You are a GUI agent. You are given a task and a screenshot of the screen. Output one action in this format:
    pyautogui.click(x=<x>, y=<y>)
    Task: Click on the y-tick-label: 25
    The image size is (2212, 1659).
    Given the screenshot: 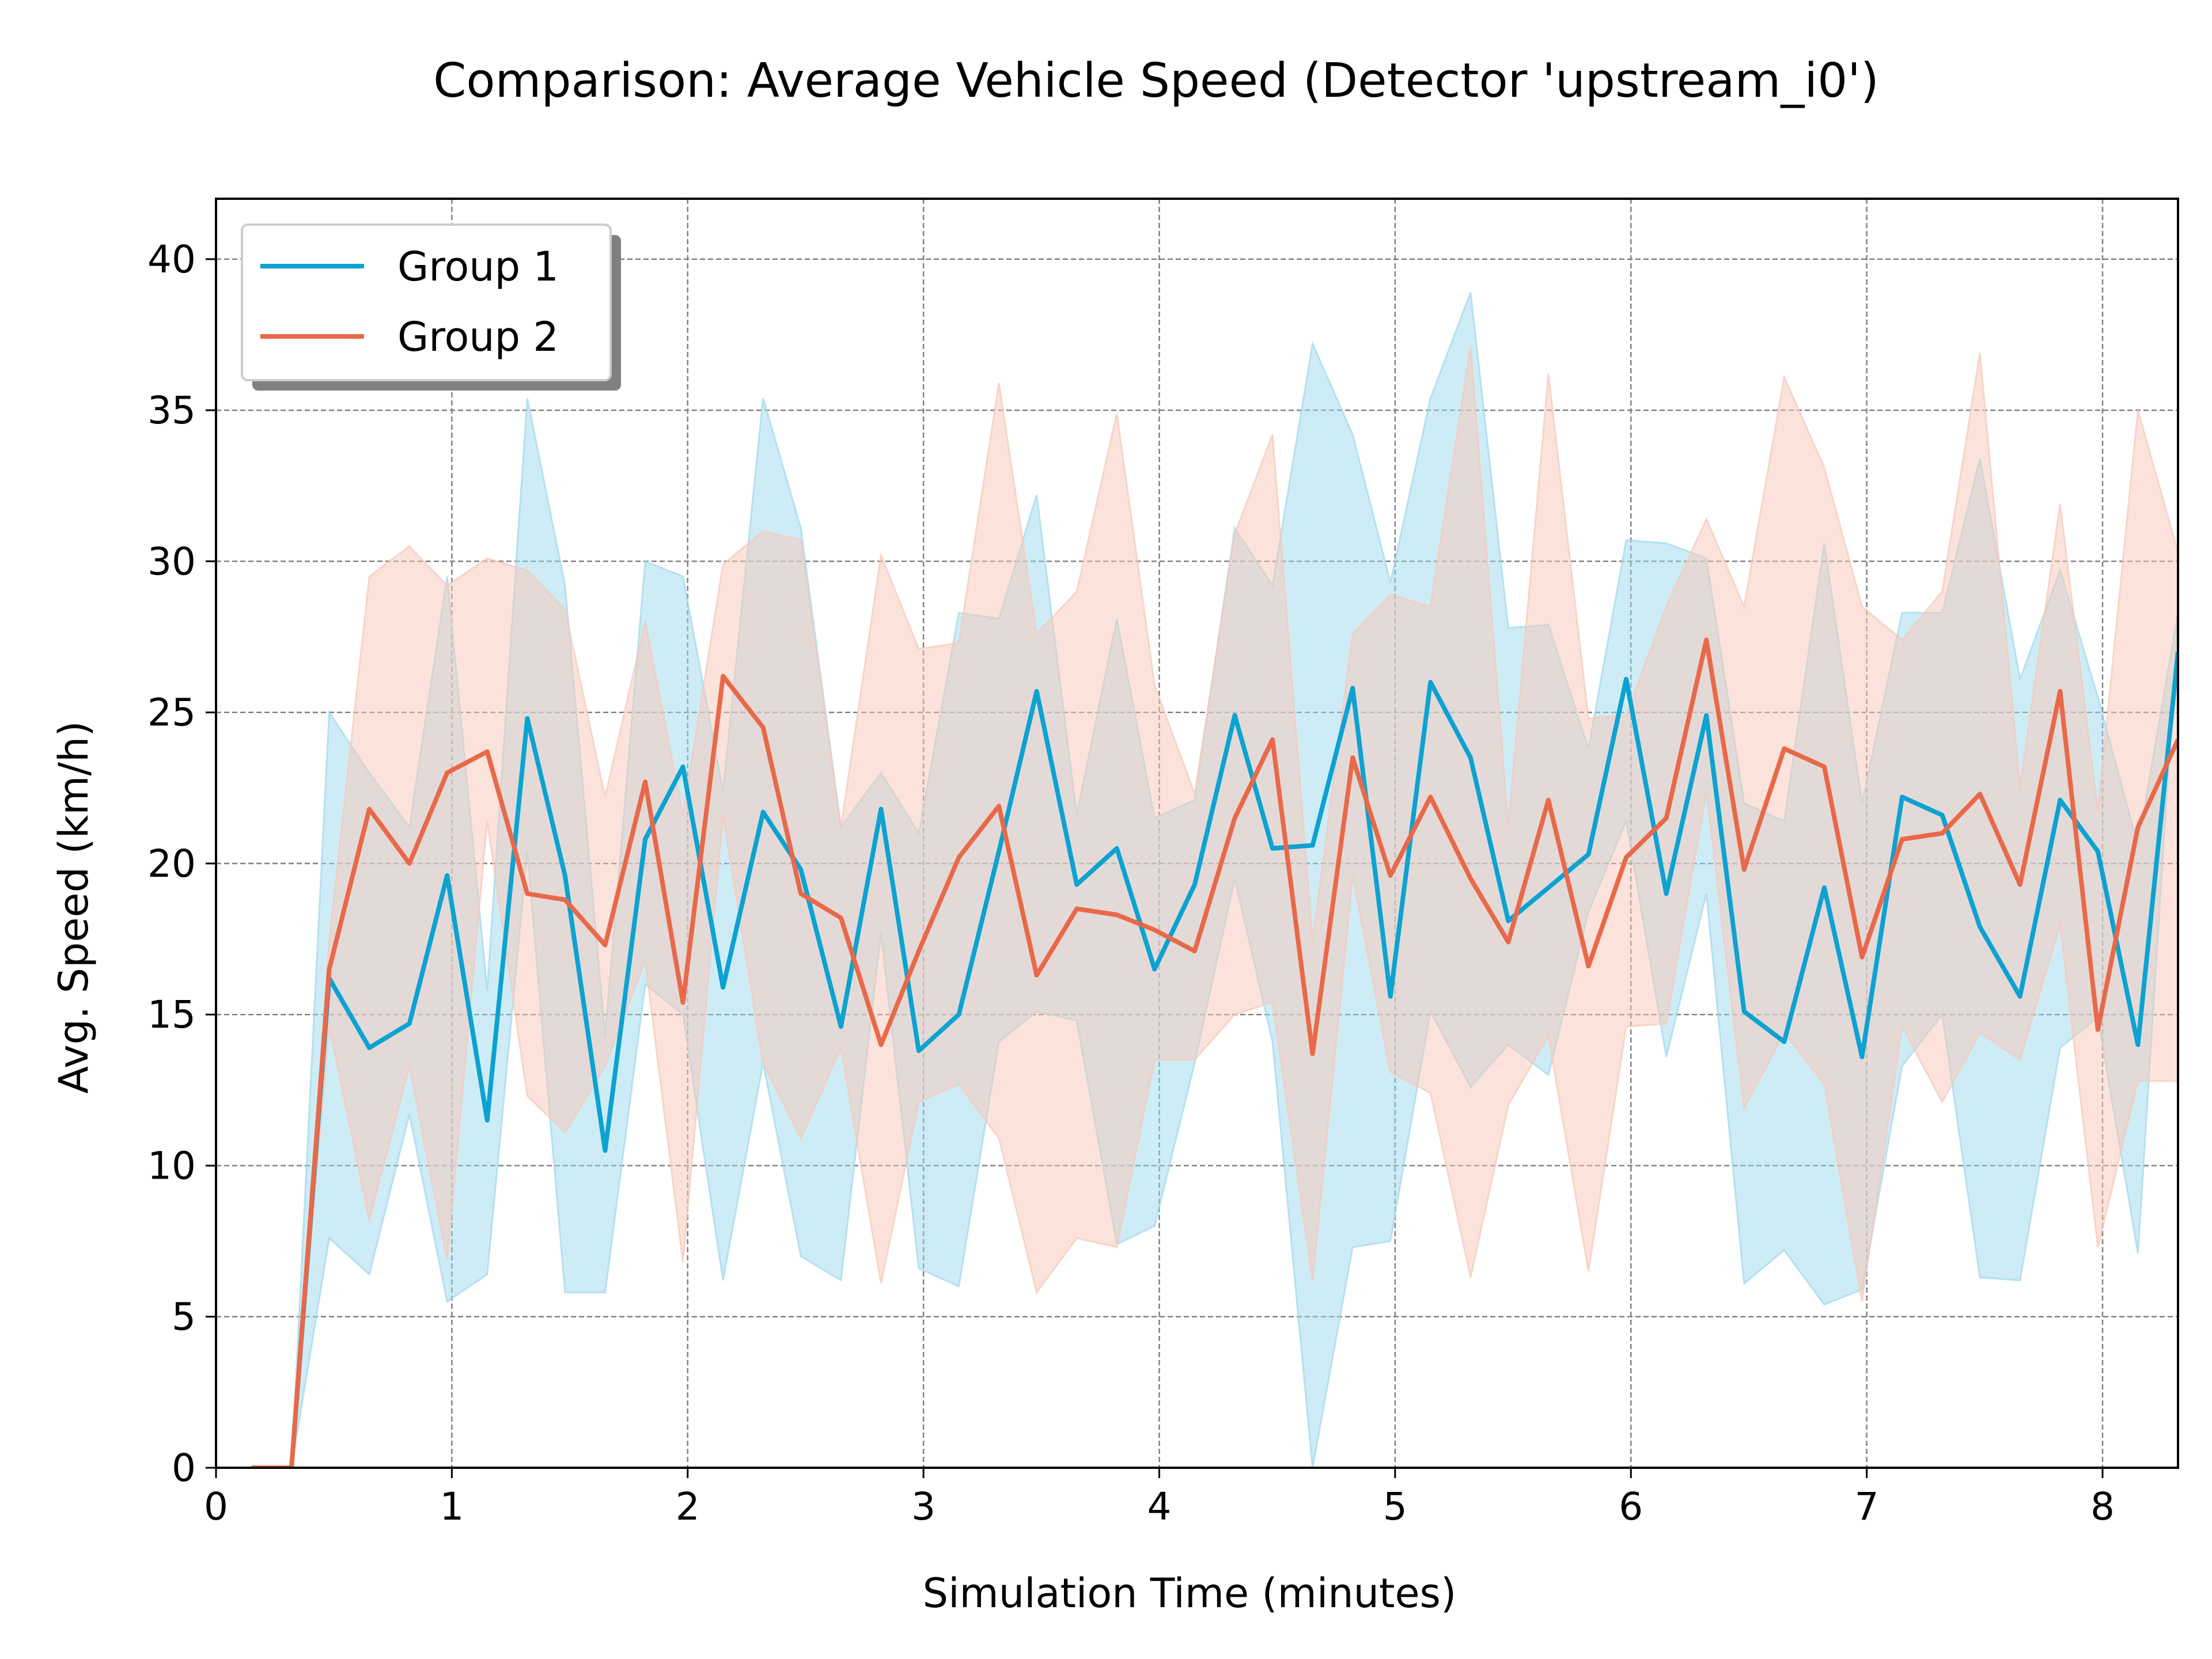 What is the action you would take?
    pyautogui.click(x=171, y=713)
    